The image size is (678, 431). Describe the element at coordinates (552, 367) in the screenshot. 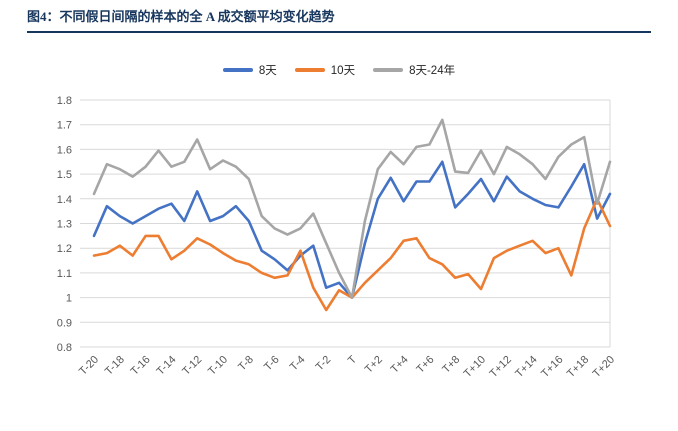

I see `x-tick-label: T+16` at that location.